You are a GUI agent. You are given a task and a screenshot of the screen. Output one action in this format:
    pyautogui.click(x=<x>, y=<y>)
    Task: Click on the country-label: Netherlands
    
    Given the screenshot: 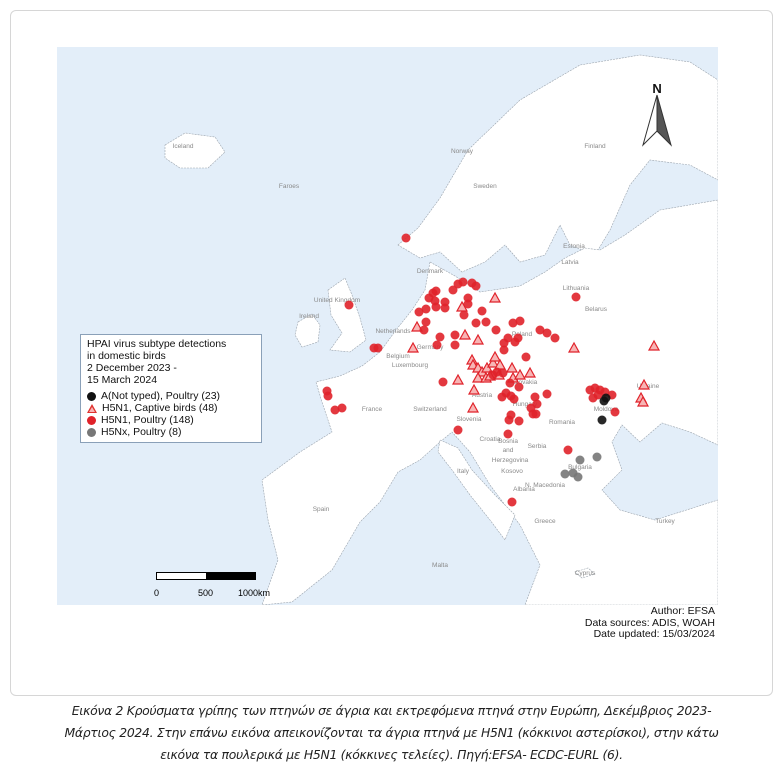 What is the action you would take?
    pyautogui.click(x=393, y=331)
    